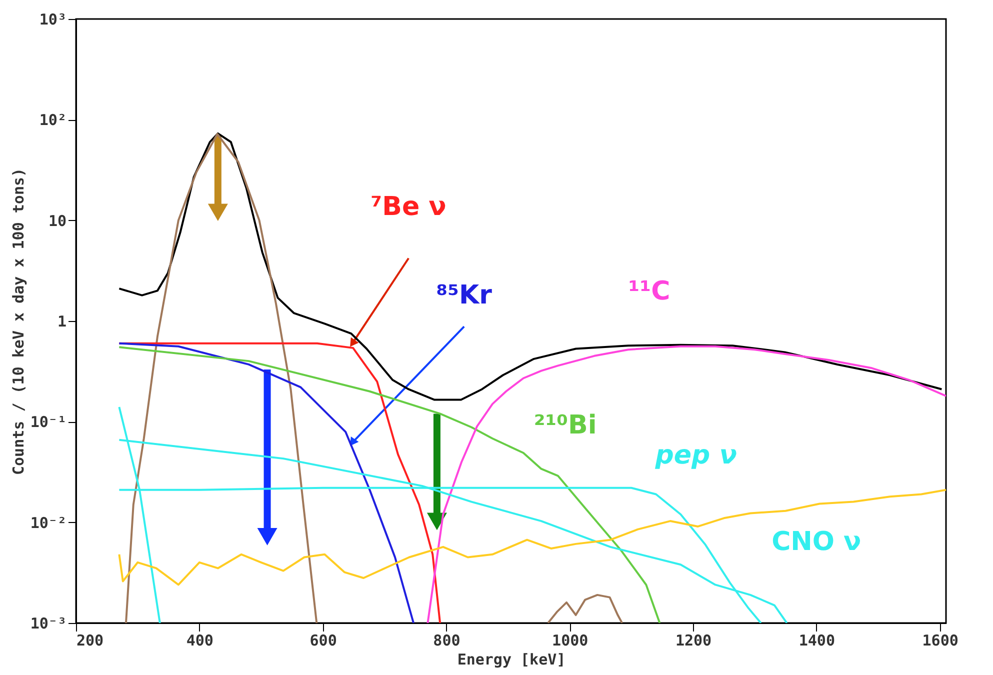 The height and width of the screenshot is (675, 993). Describe the element at coordinates (570, 641) in the screenshot. I see `x-tick-label: 1000` at that location.